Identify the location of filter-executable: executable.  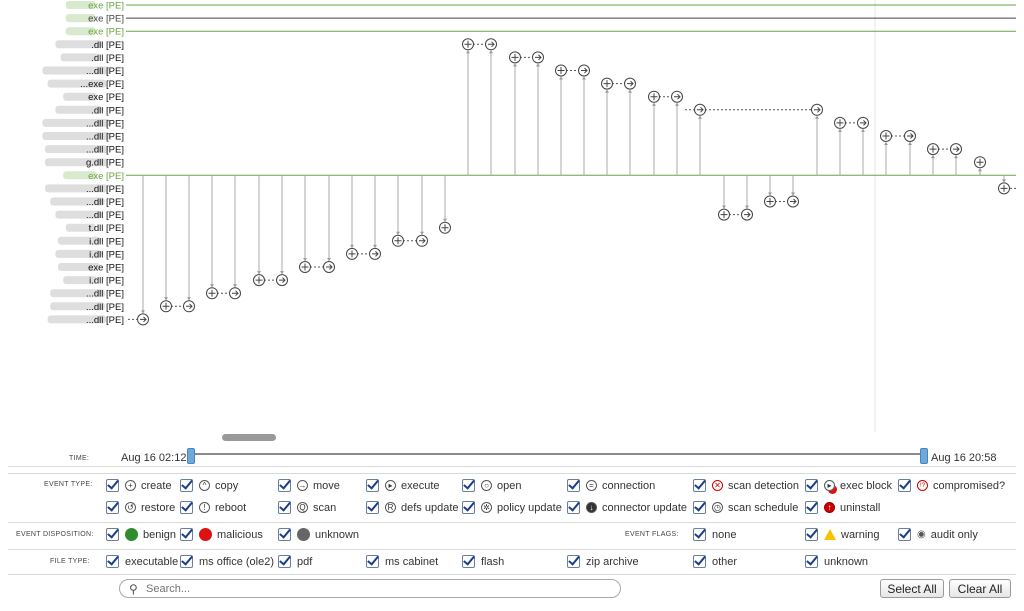
(142, 561).